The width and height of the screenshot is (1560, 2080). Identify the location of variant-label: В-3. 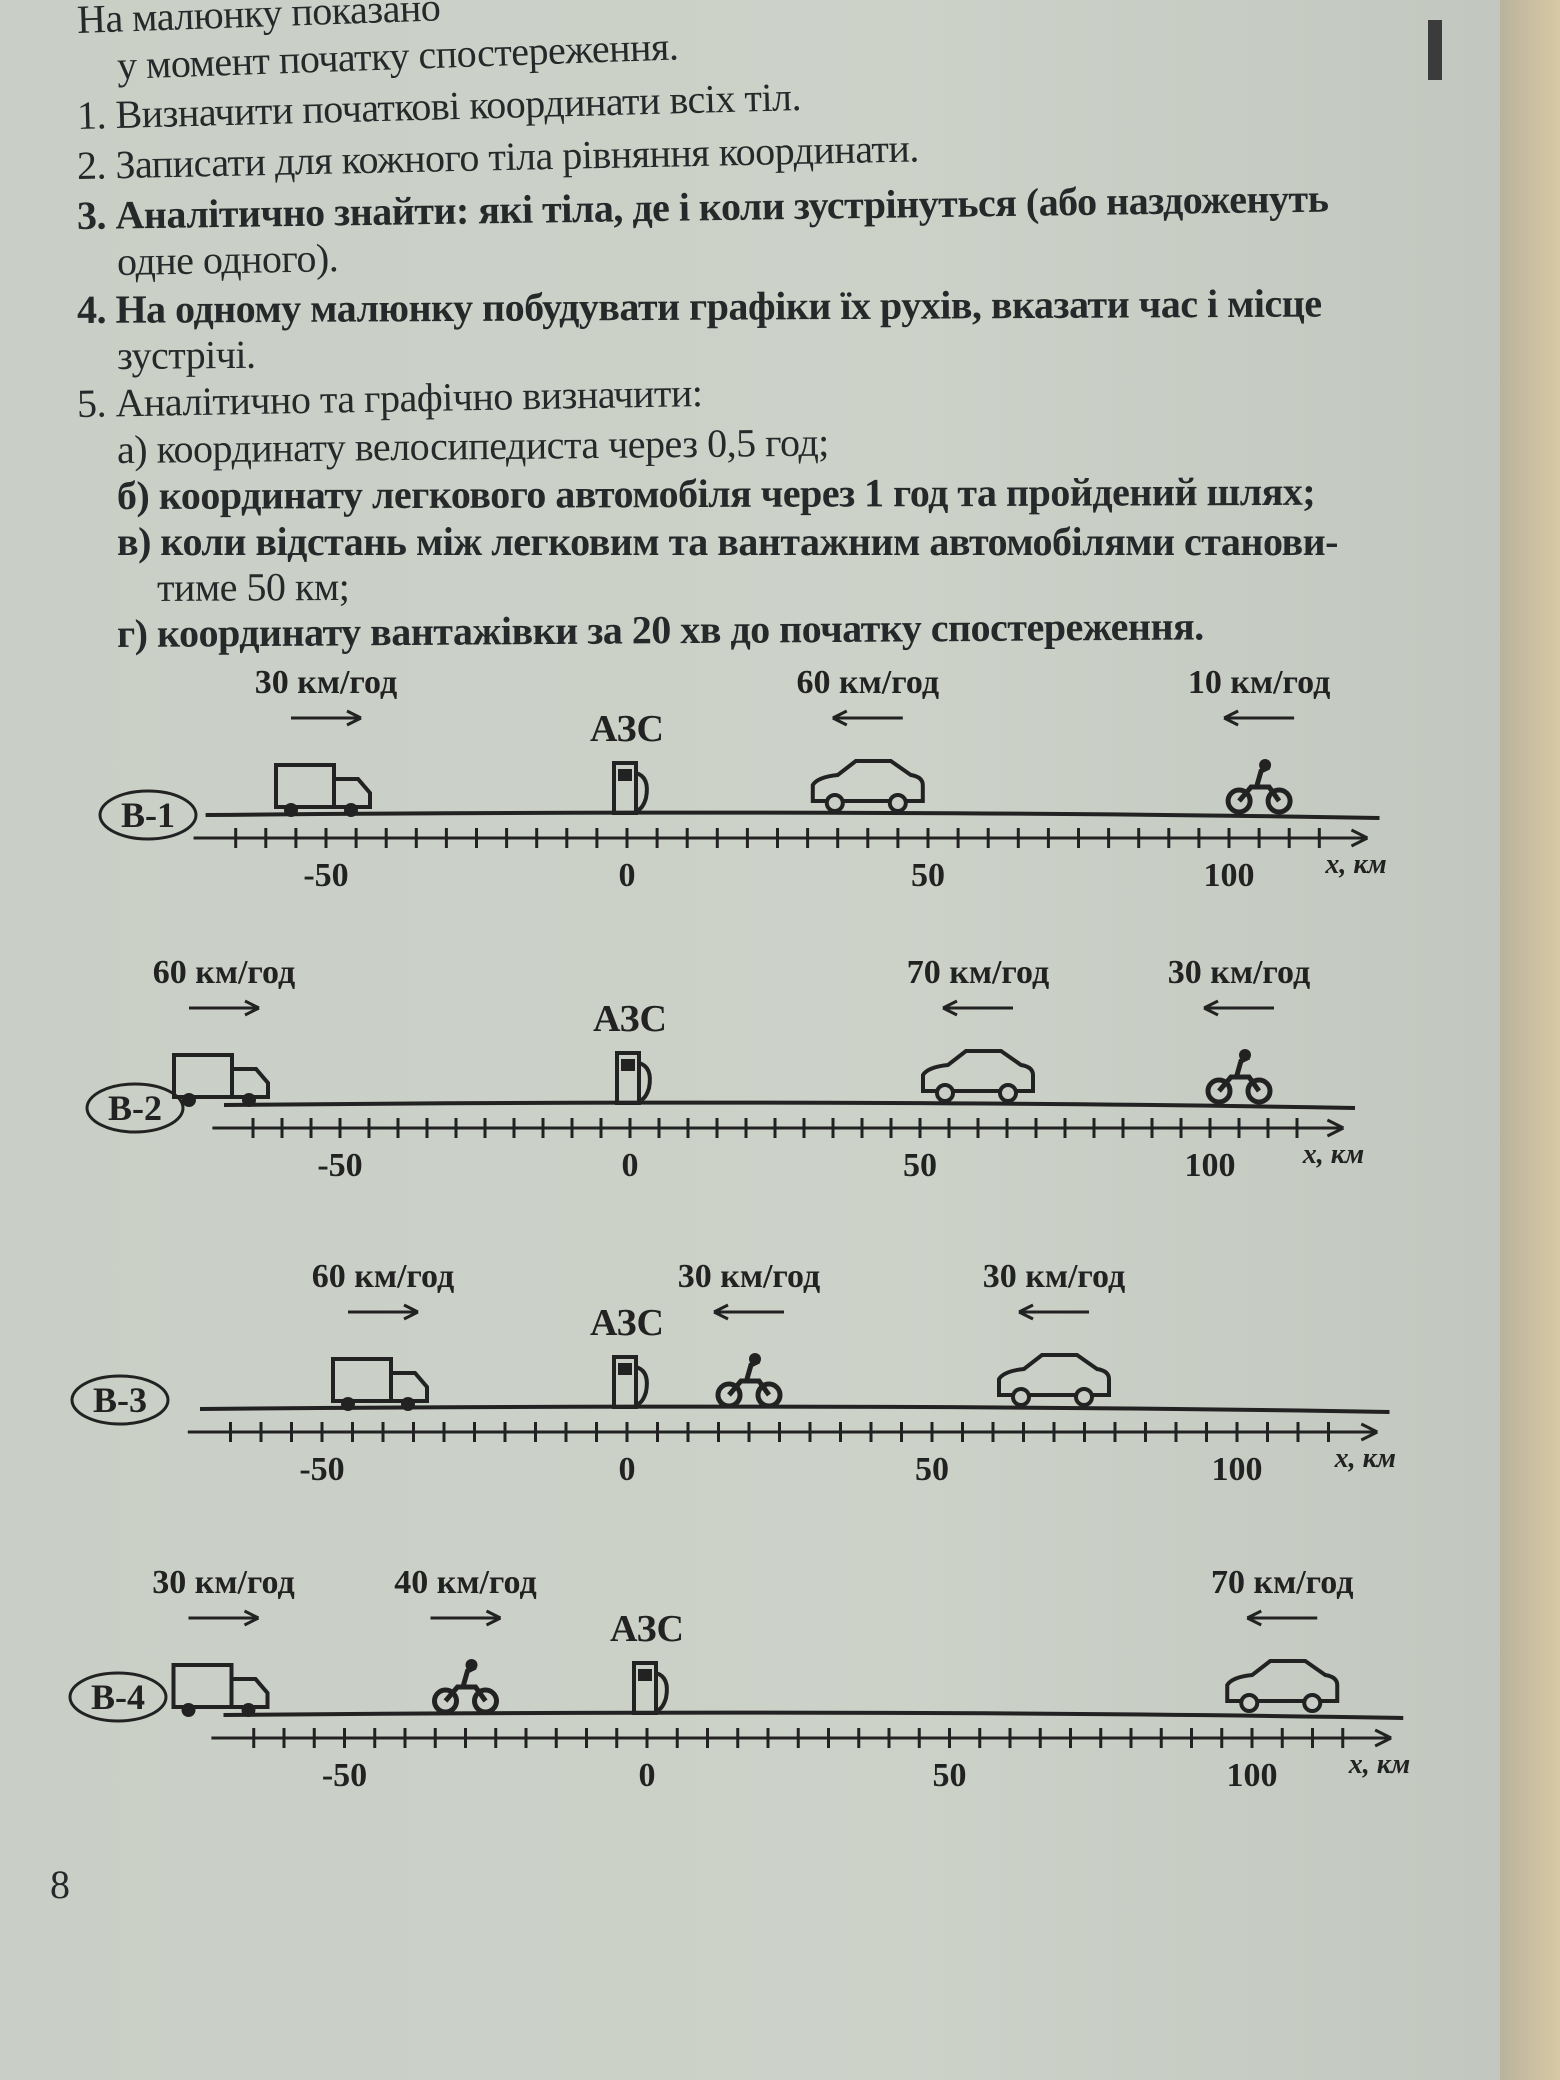
(120, 1400).